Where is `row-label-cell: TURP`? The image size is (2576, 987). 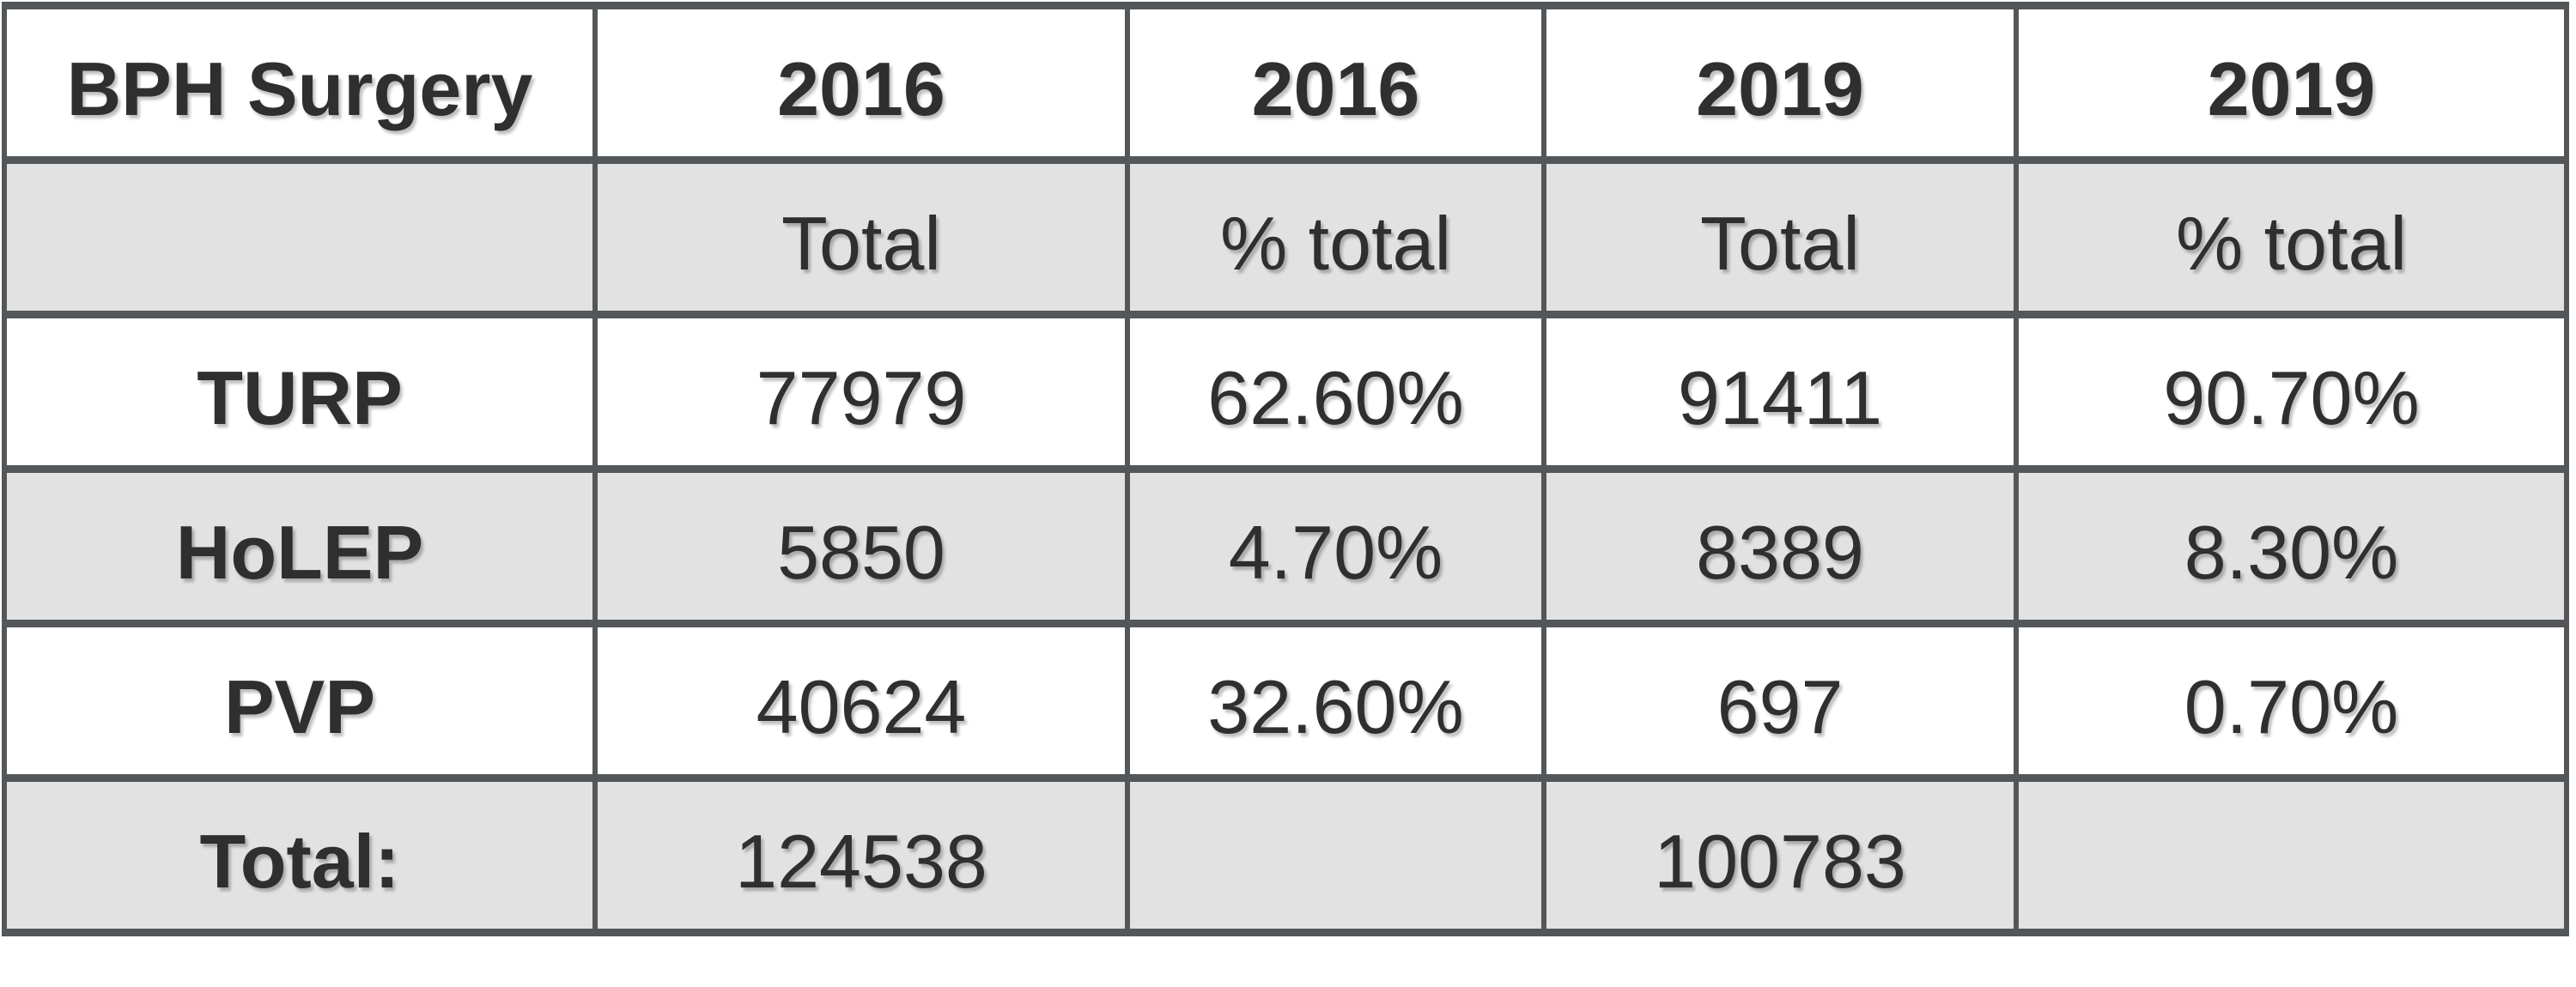 row-label-cell: TURP is located at coordinates (300, 392).